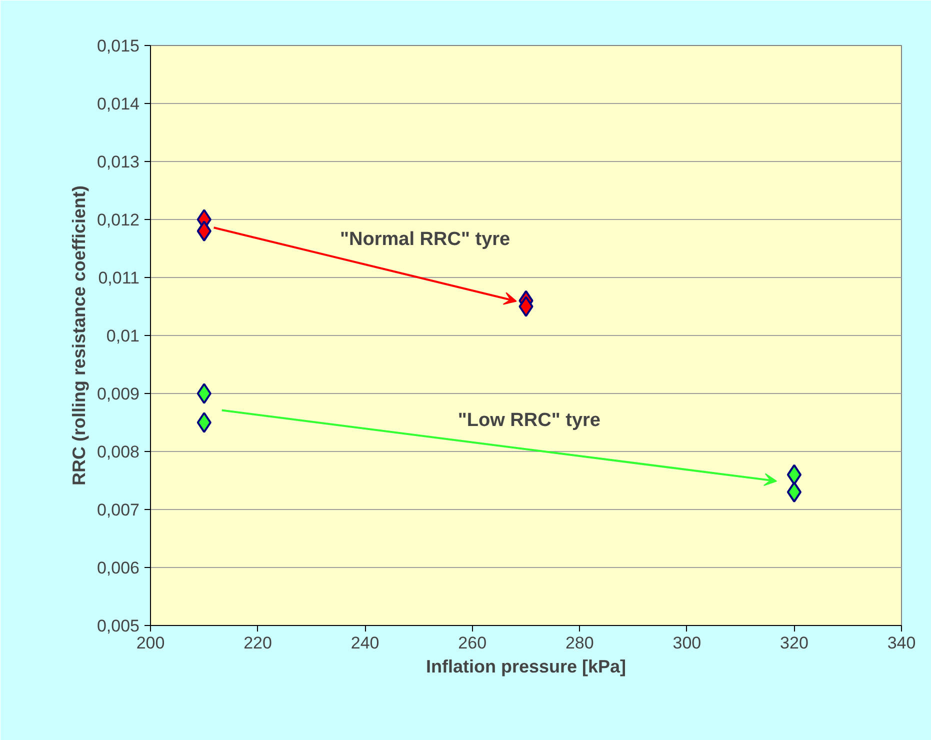 Image resolution: width=931 pixels, height=740 pixels. What do you see at coordinates (472, 643) in the screenshot?
I see `x-tick-label: 260` at bounding box center [472, 643].